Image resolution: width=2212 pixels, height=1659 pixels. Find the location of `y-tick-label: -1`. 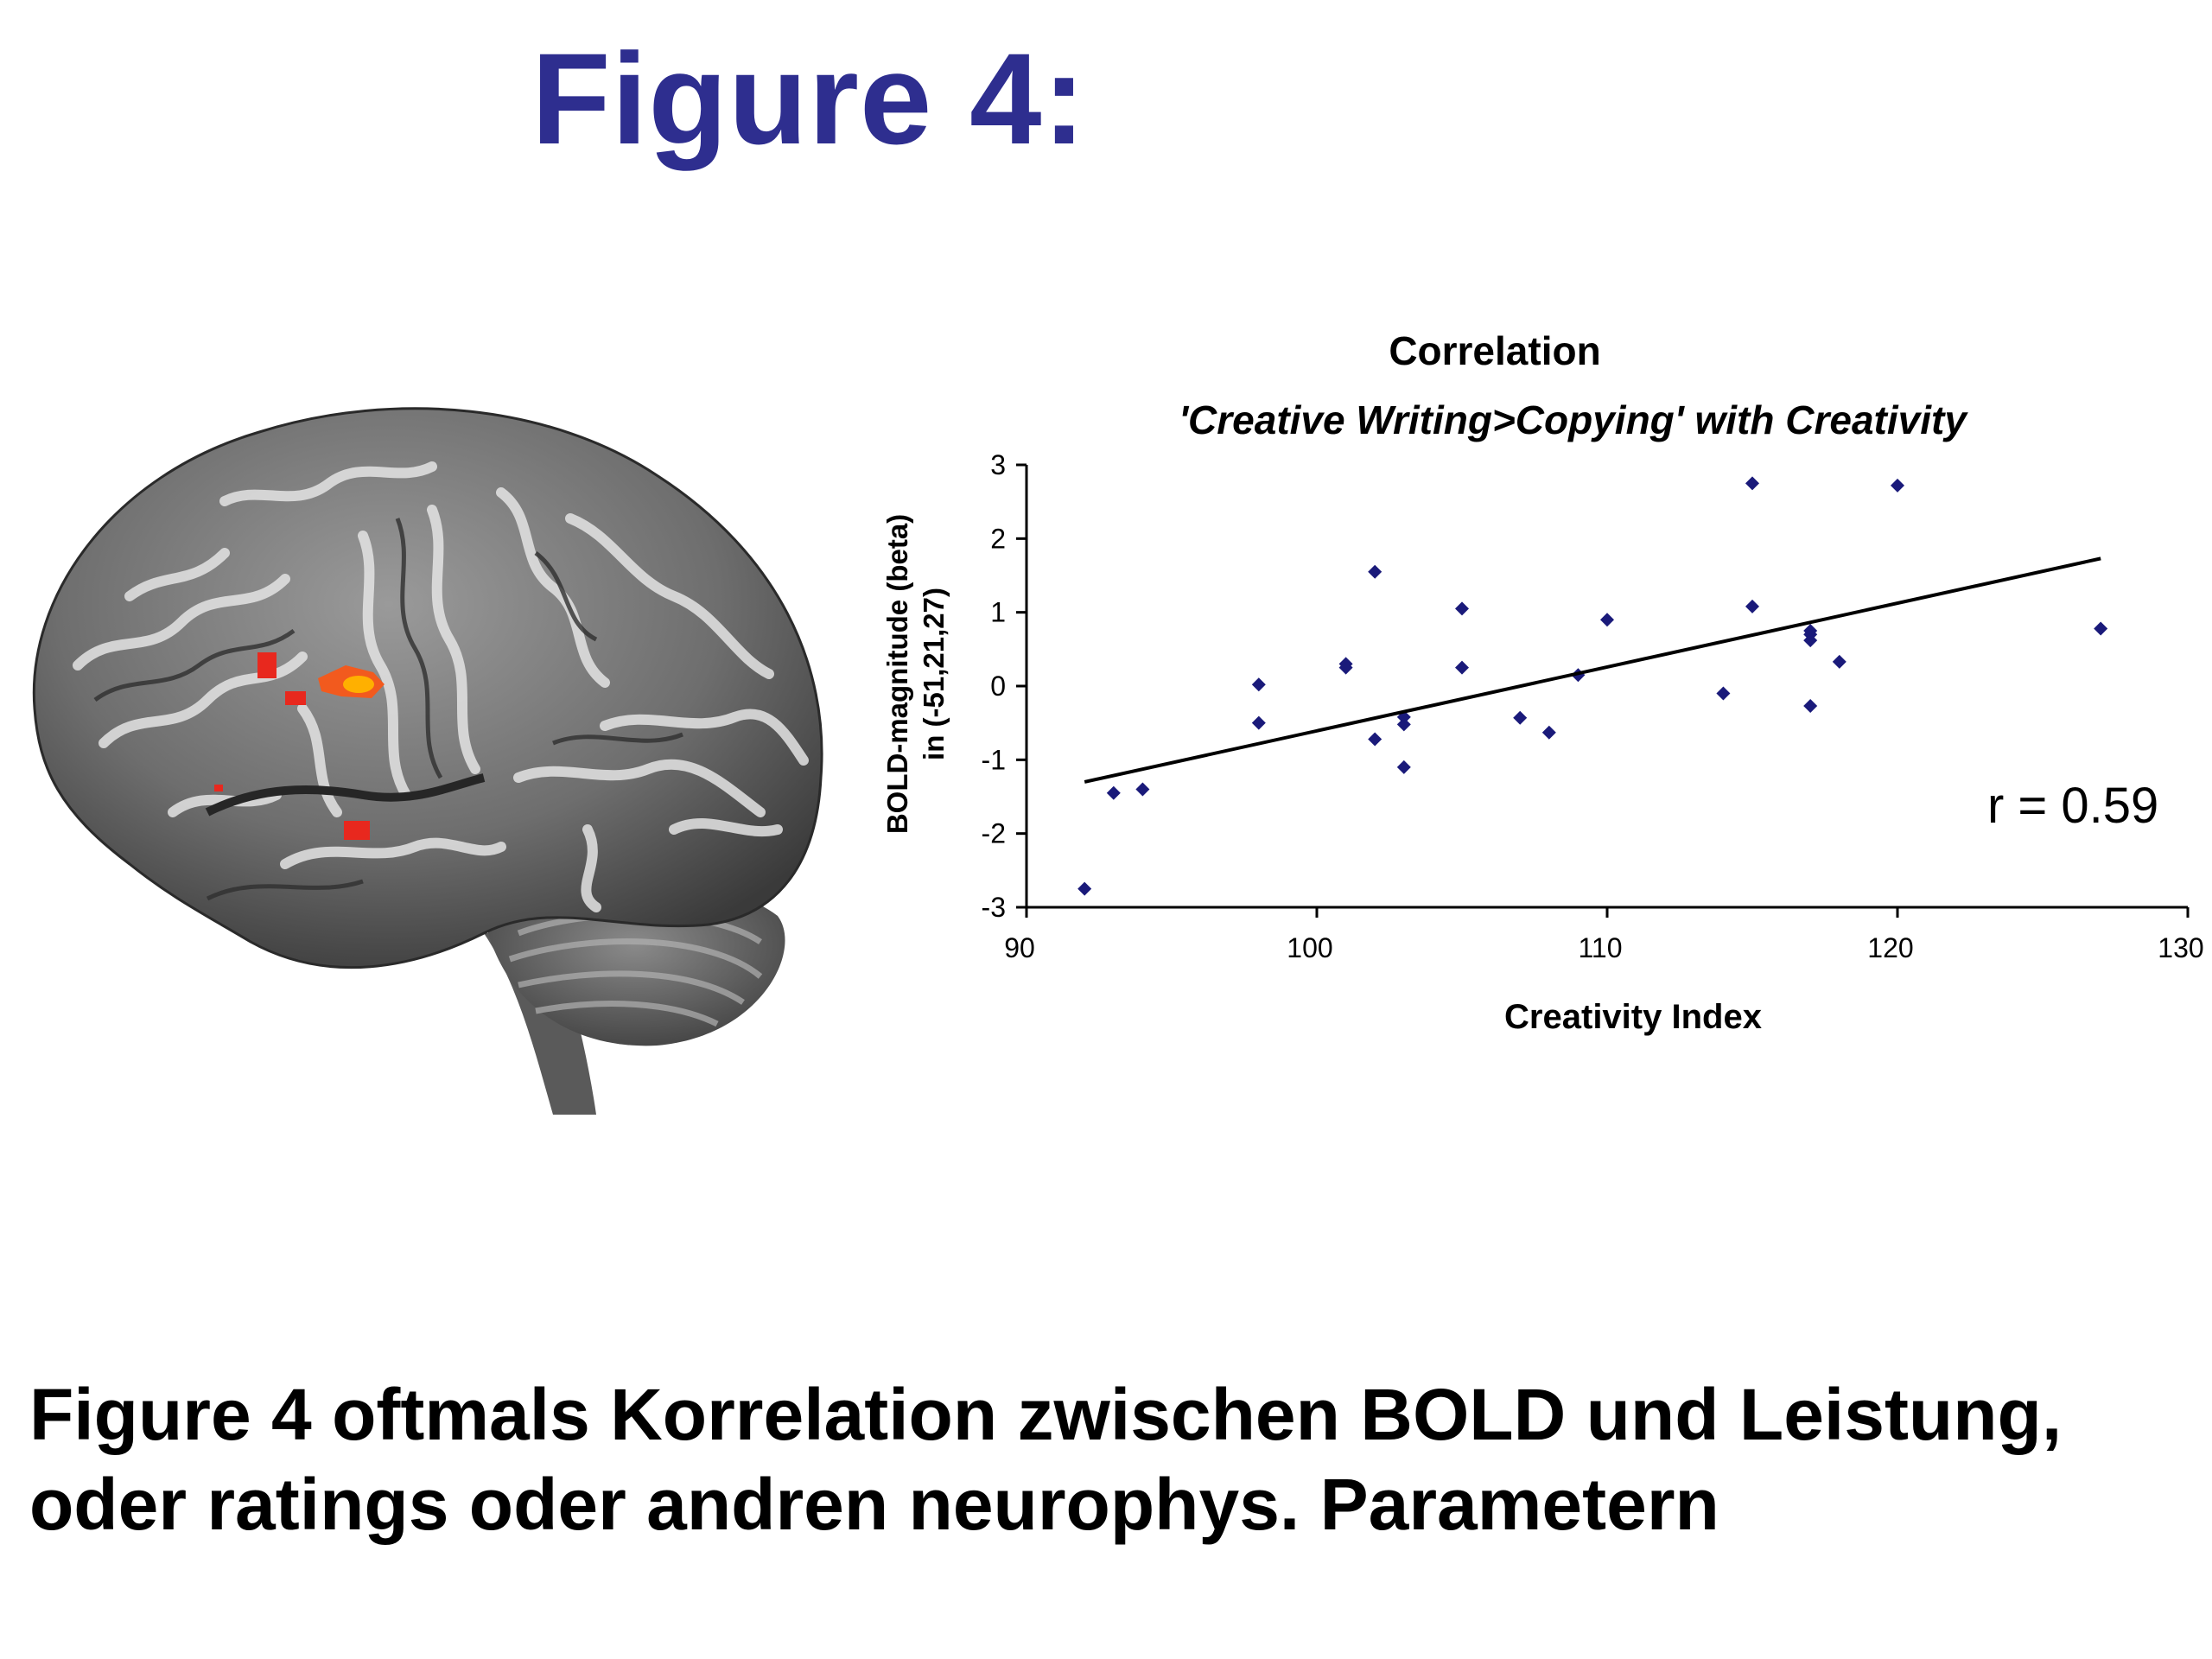

y-tick-label: -1 is located at coordinates (994, 759).